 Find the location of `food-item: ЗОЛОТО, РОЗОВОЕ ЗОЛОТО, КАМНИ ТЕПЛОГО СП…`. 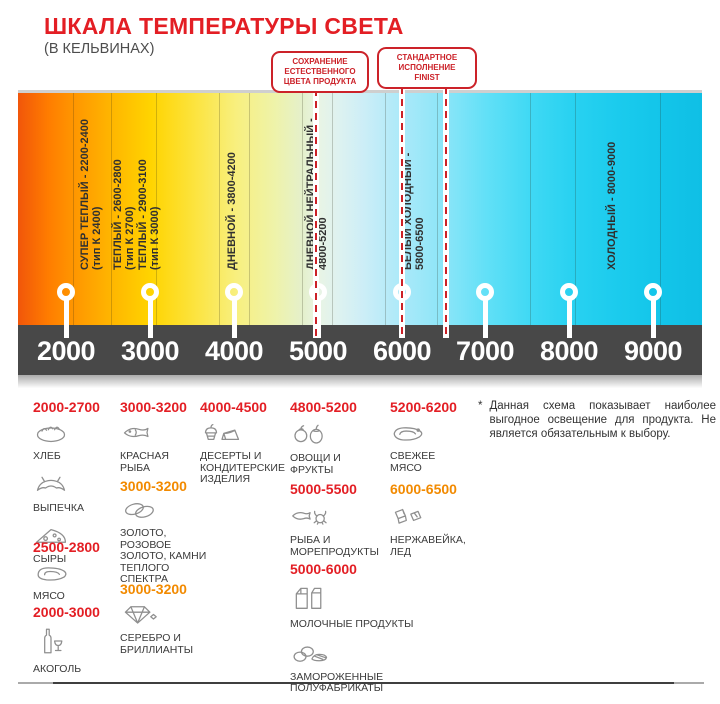

food-item: ЗОЛОТО, РОЗОВОЕ ЗОЛОТО, КАМНИ ТЕПЛОГО СП… is located at coordinates (163, 542).